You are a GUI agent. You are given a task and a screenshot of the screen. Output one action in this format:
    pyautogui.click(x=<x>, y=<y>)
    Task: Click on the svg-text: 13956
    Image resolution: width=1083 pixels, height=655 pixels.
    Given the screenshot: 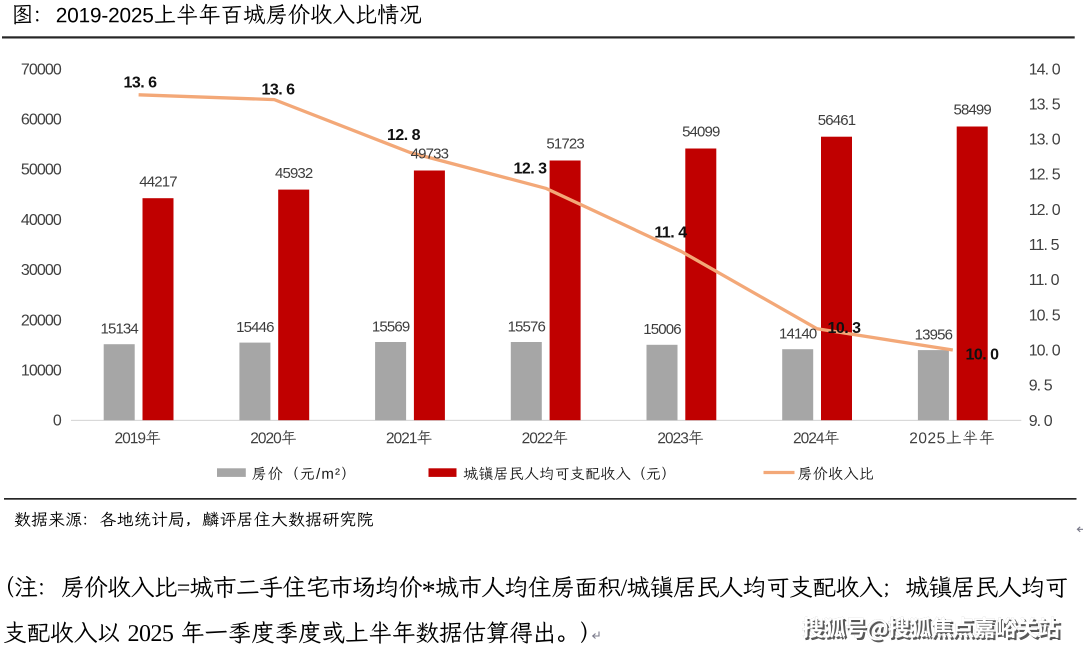 What is the action you would take?
    pyautogui.click(x=934, y=334)
    